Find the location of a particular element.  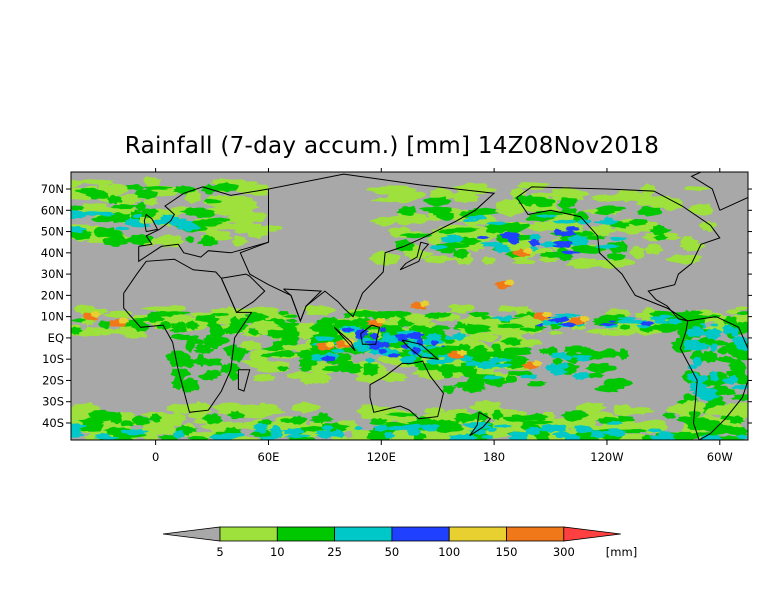

colorbar-max-arrow is located at coordinates (592, 534).